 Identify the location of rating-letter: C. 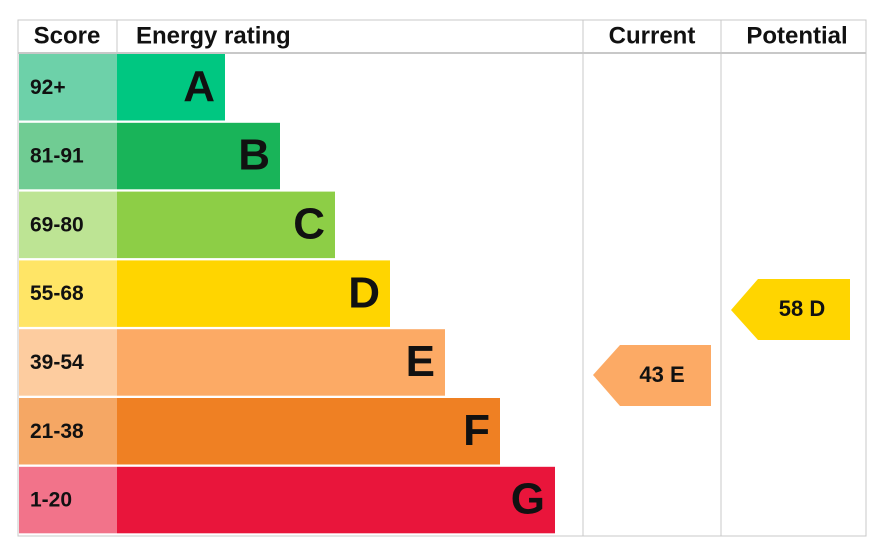
(309, 223).